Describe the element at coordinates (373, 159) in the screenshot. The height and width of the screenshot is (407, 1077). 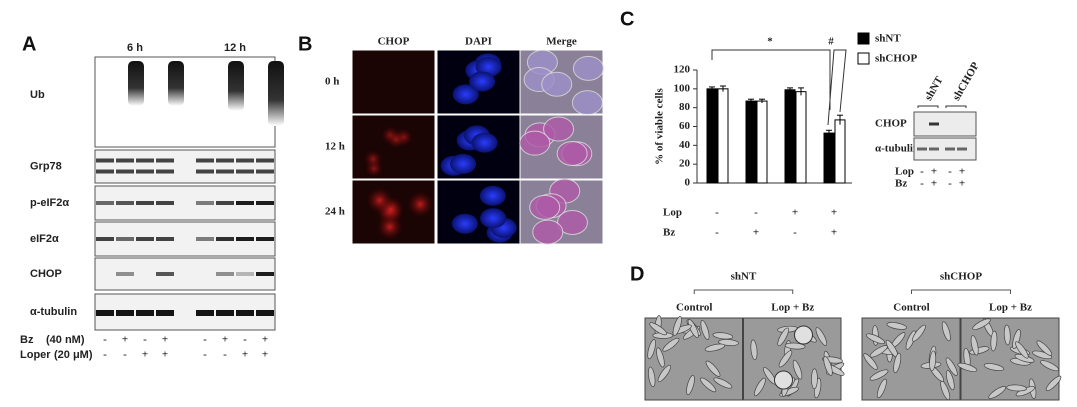
I see `chop-signal` at that location.